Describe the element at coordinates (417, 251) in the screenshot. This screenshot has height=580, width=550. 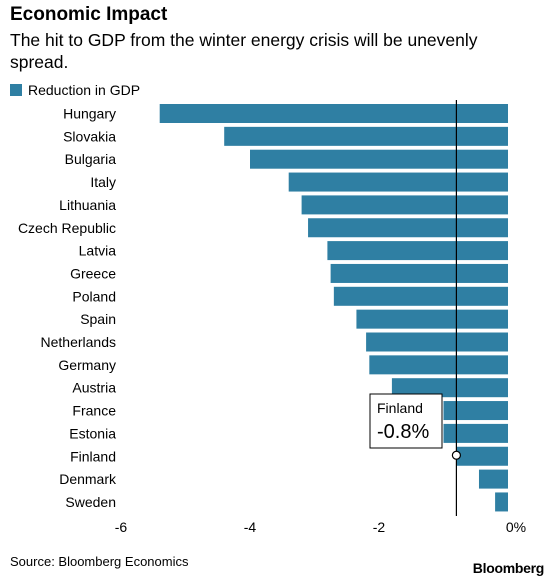
I see `bar-latvia` at that location.